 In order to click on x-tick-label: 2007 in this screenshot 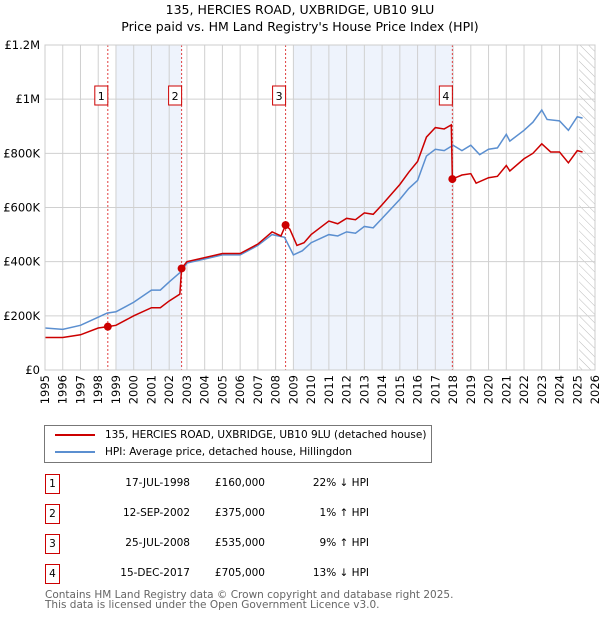, I will do `click(258, 389)`.